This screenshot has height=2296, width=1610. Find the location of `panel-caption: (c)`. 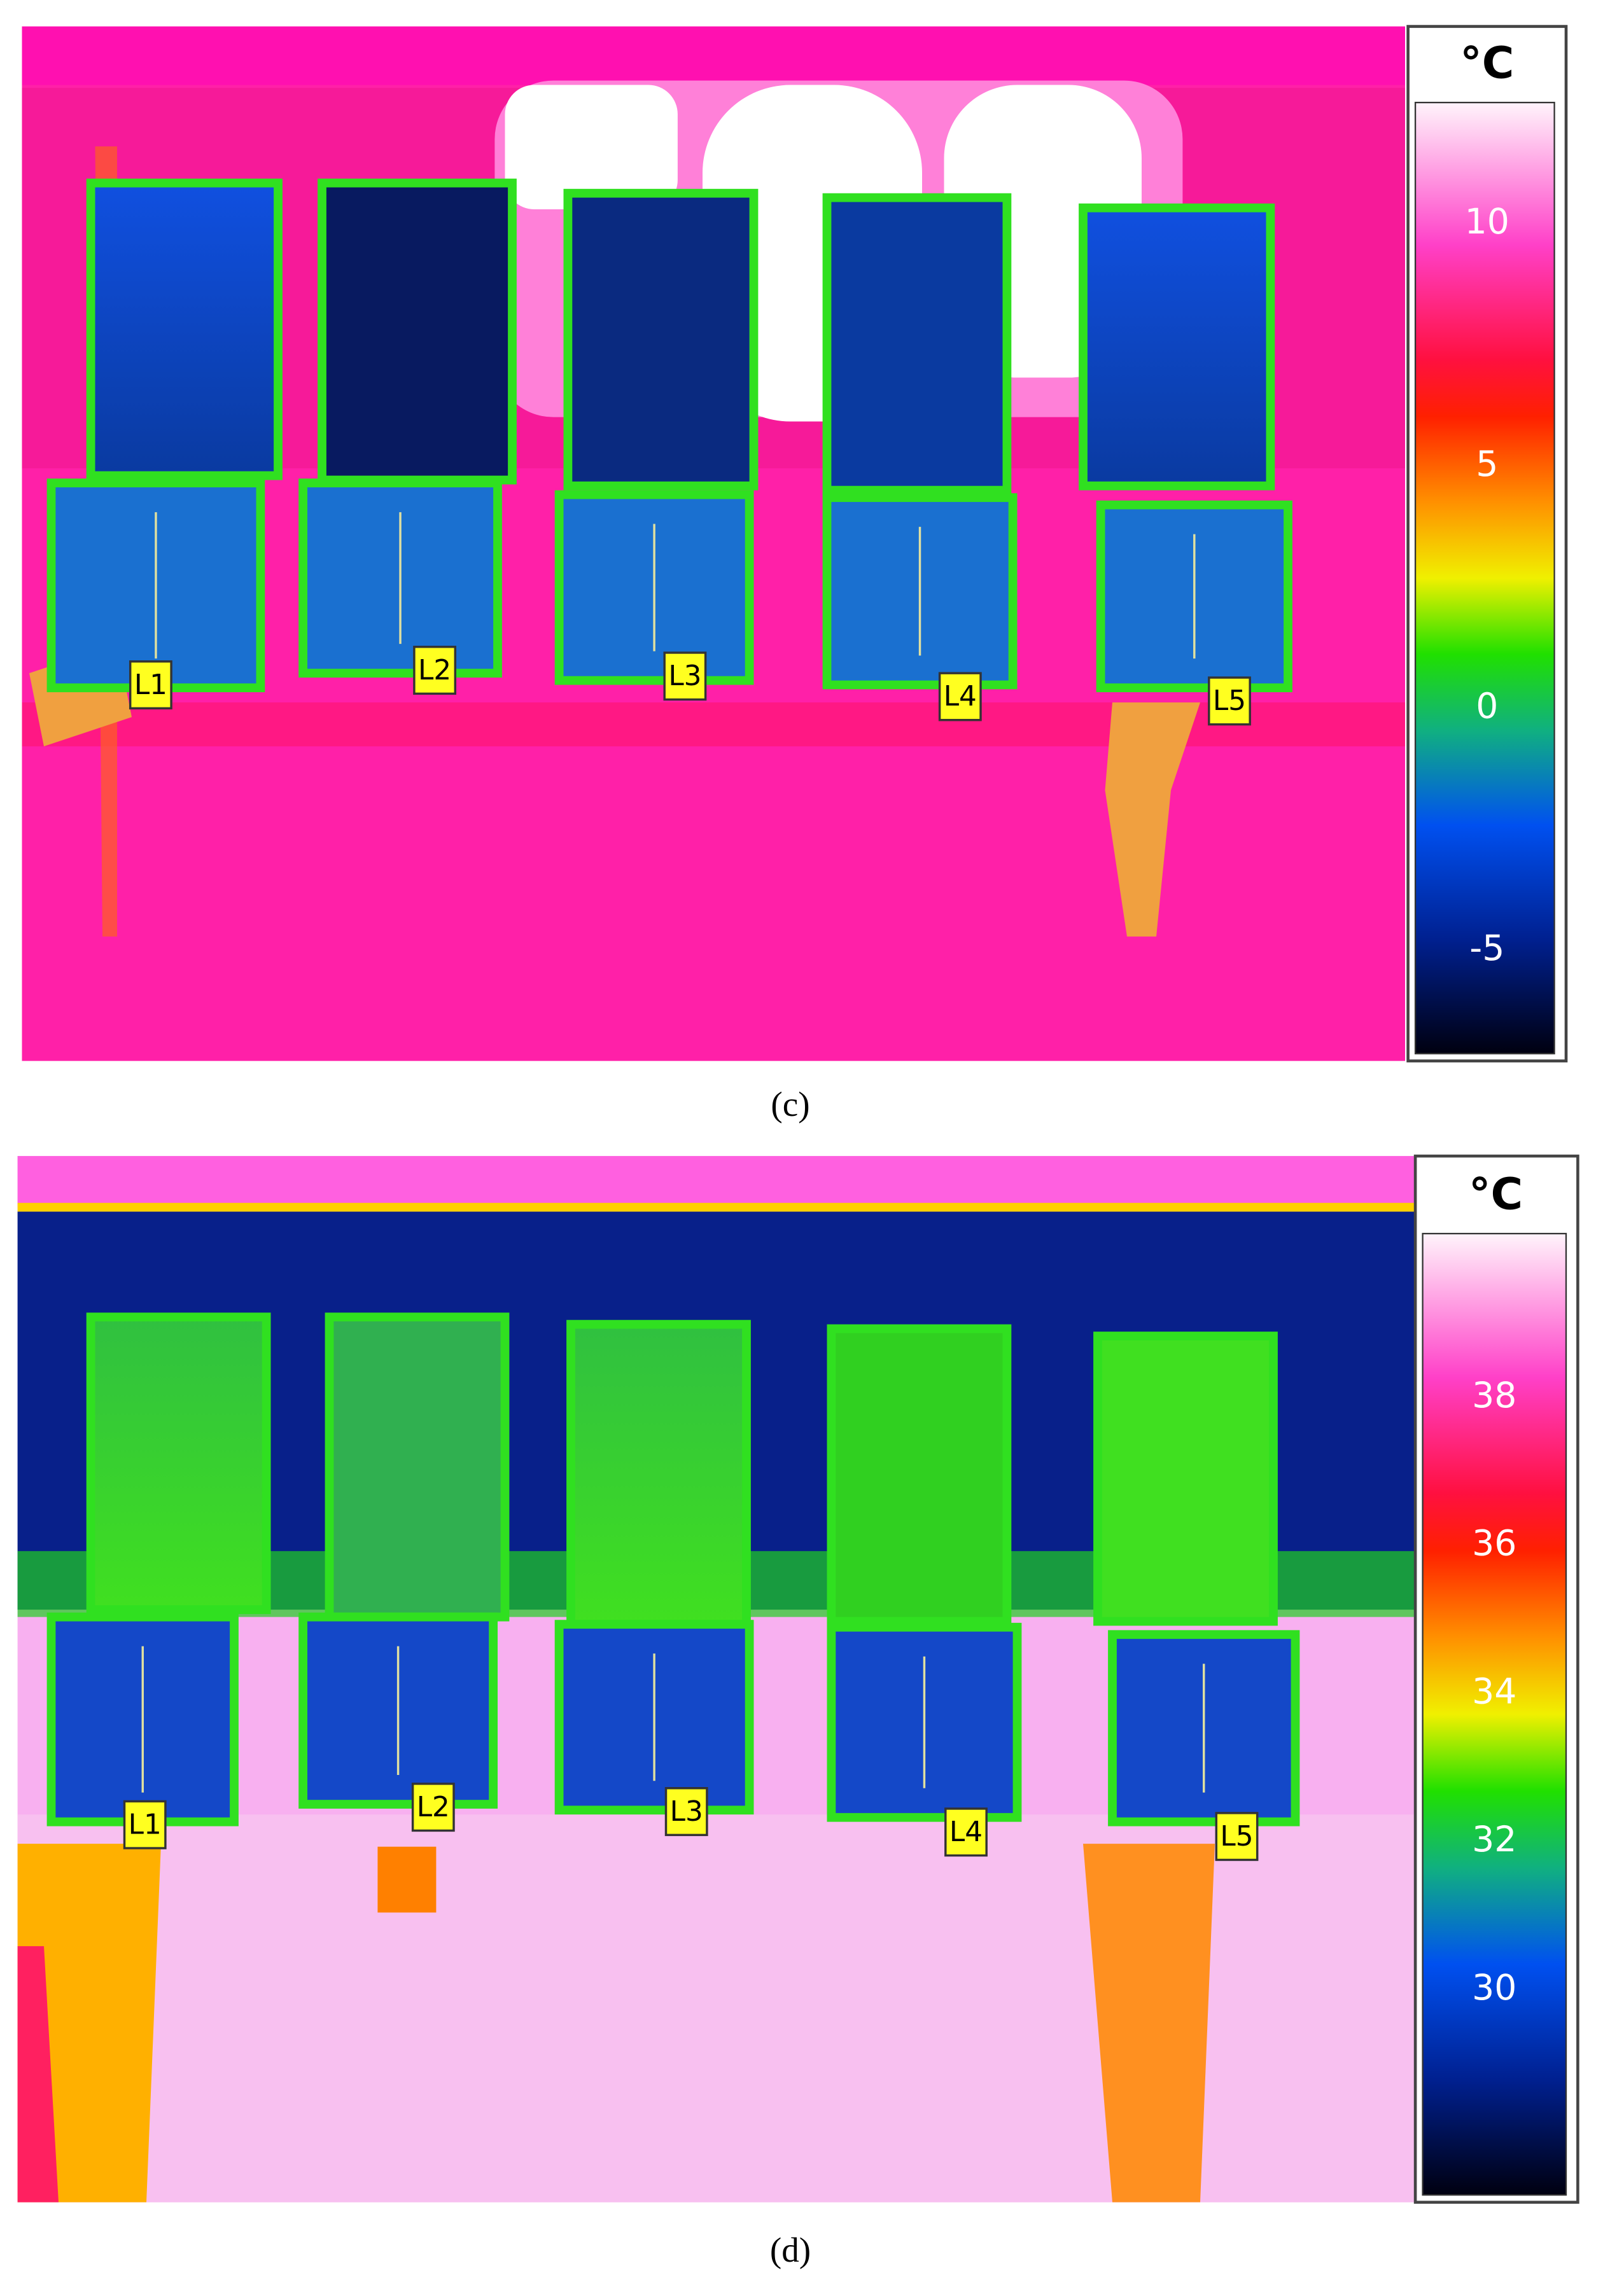

panel-caption: (c) is located at coordinates (790, 1104).